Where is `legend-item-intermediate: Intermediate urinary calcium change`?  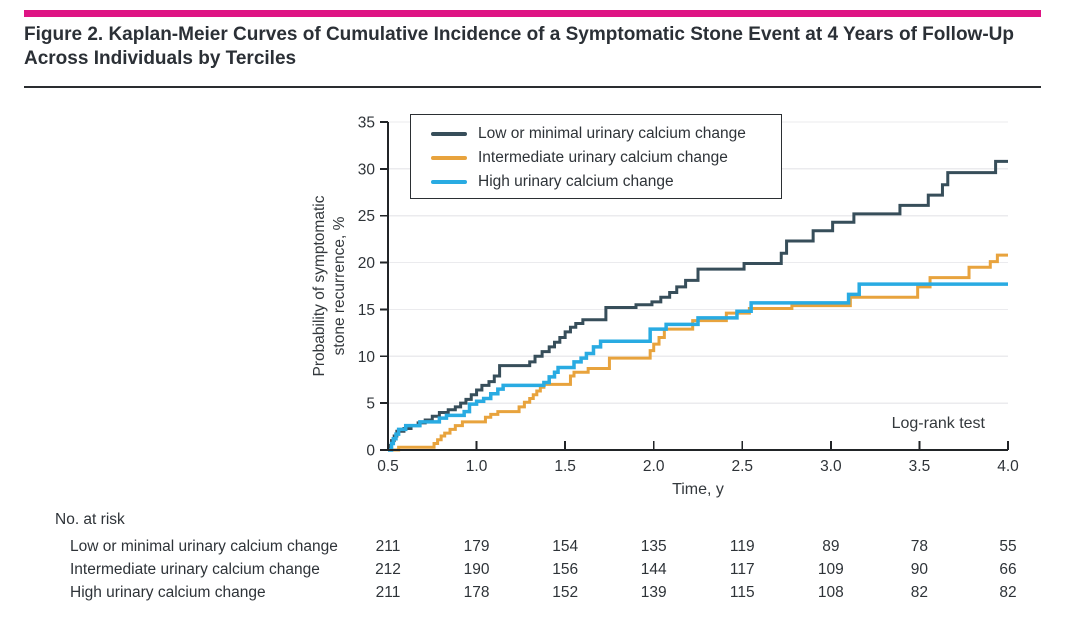
legend-item-intermediate: Intermediate urinary calcium change is located at coordinates (596, 158).